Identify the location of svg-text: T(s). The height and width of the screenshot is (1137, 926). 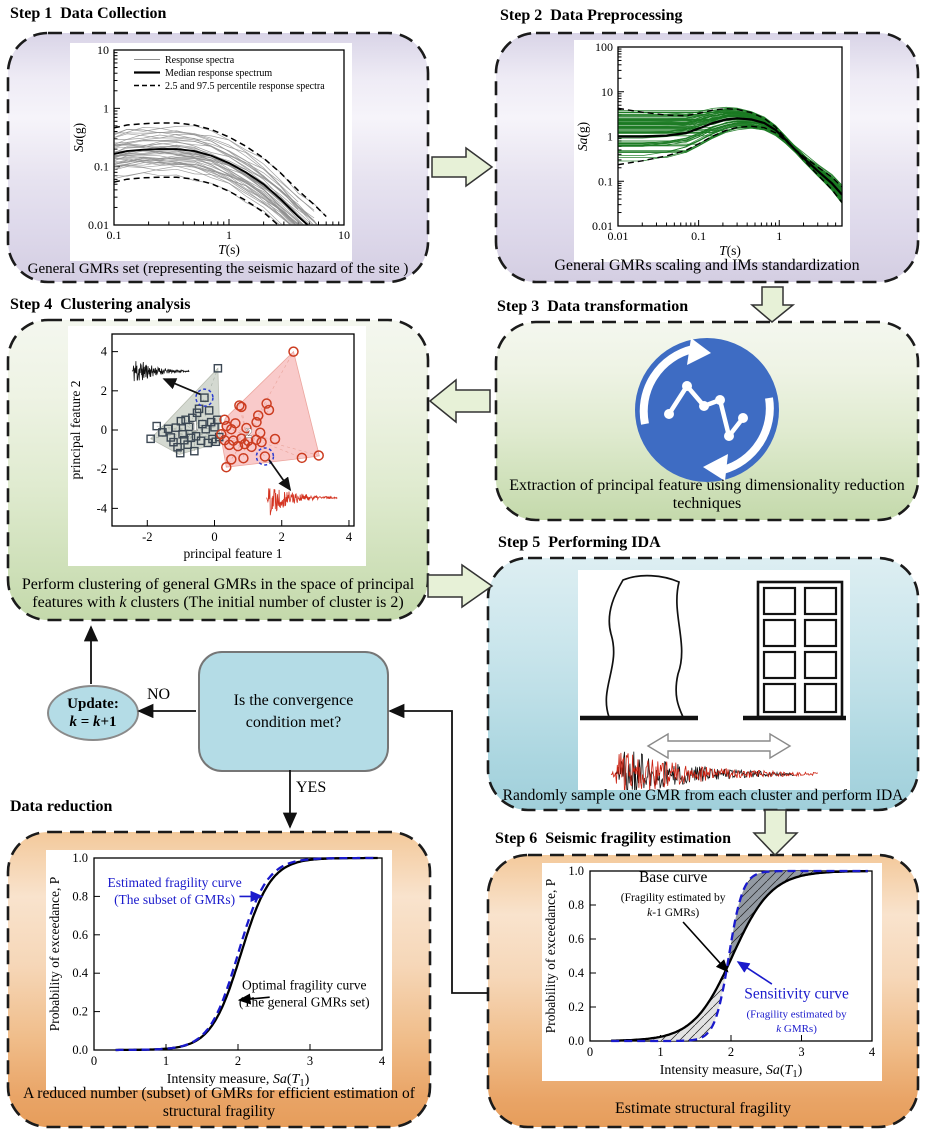
(229, 249).